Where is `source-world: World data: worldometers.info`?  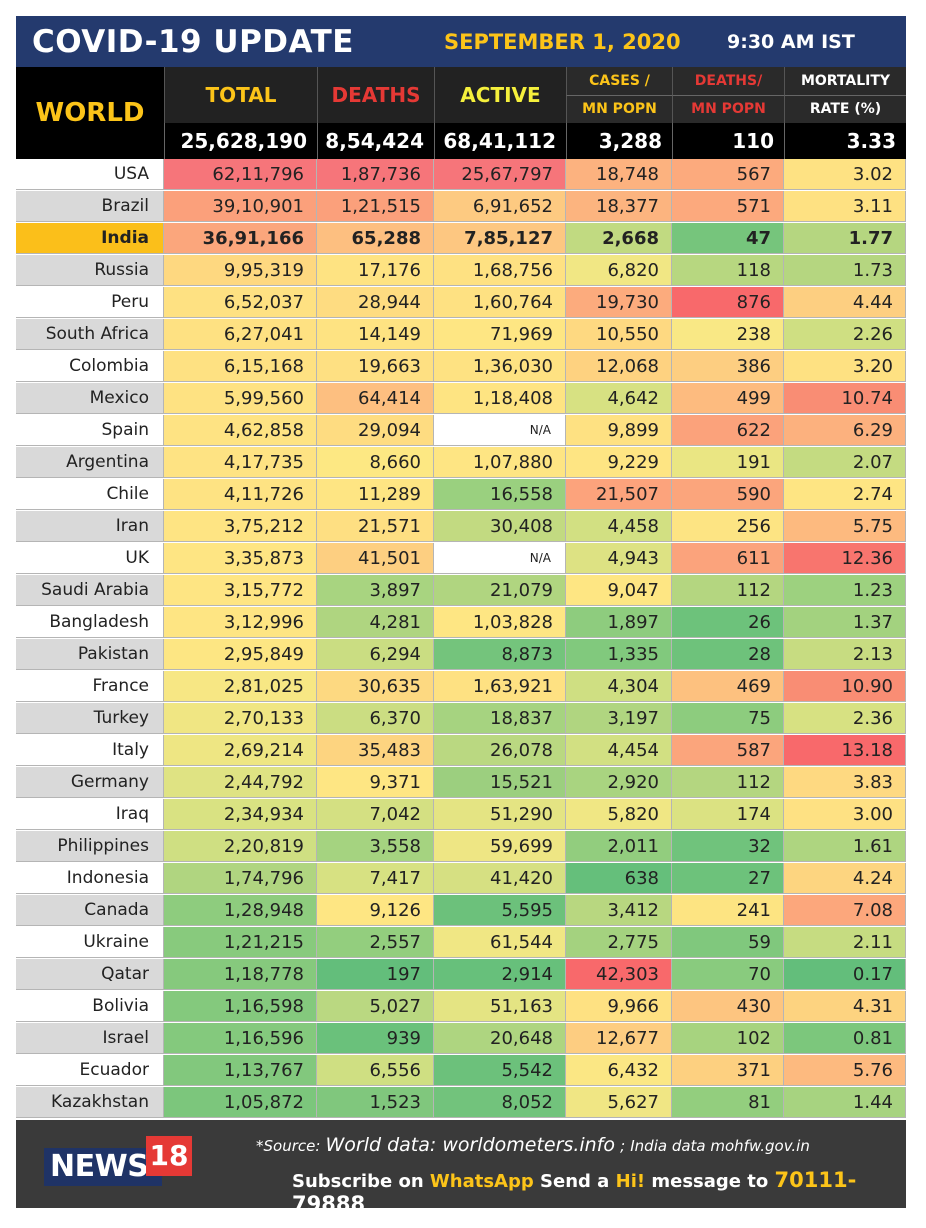
source-world: World data: worldometers.info is located at coordinates (470, 1145).